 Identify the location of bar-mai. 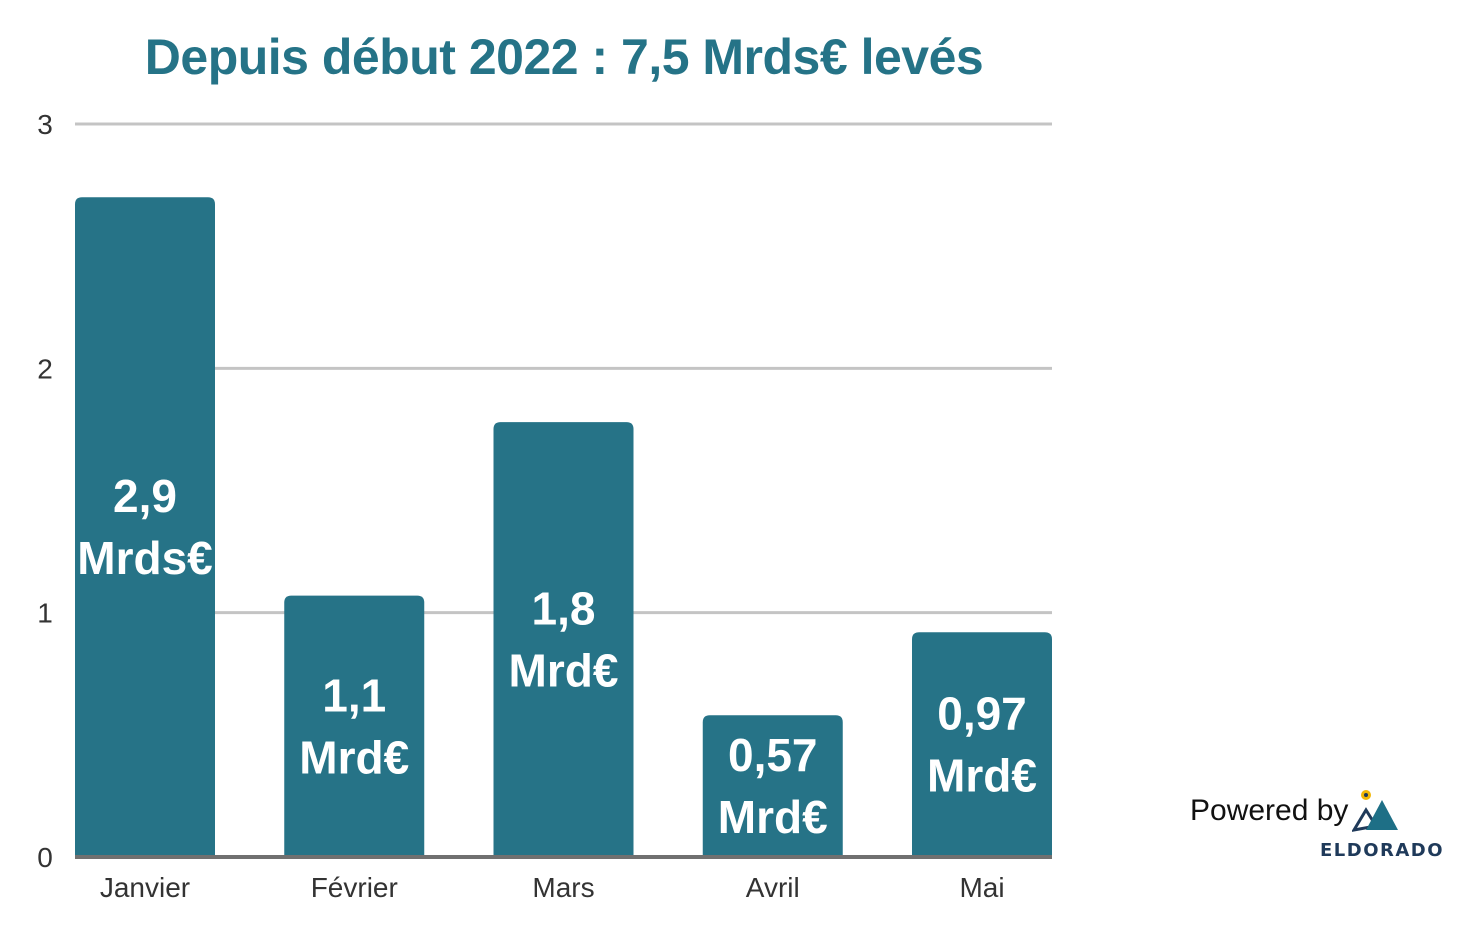
(982, 744).